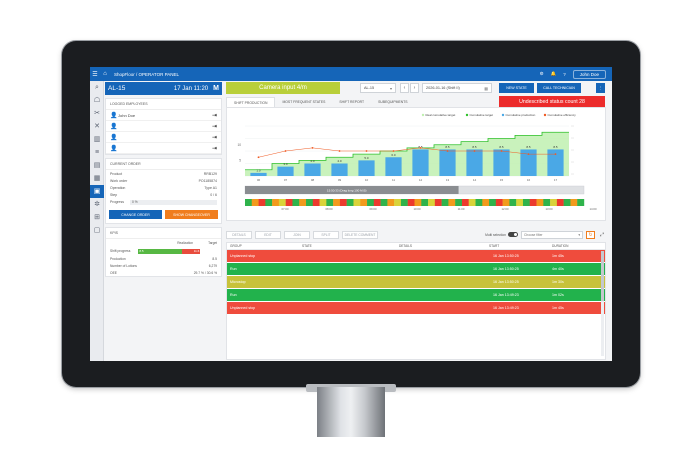 This screenshot has width=700, height=450. I want to click on table-row: Microstop 16 Jan 13:50:25 1m 30s, so click(416, 282).